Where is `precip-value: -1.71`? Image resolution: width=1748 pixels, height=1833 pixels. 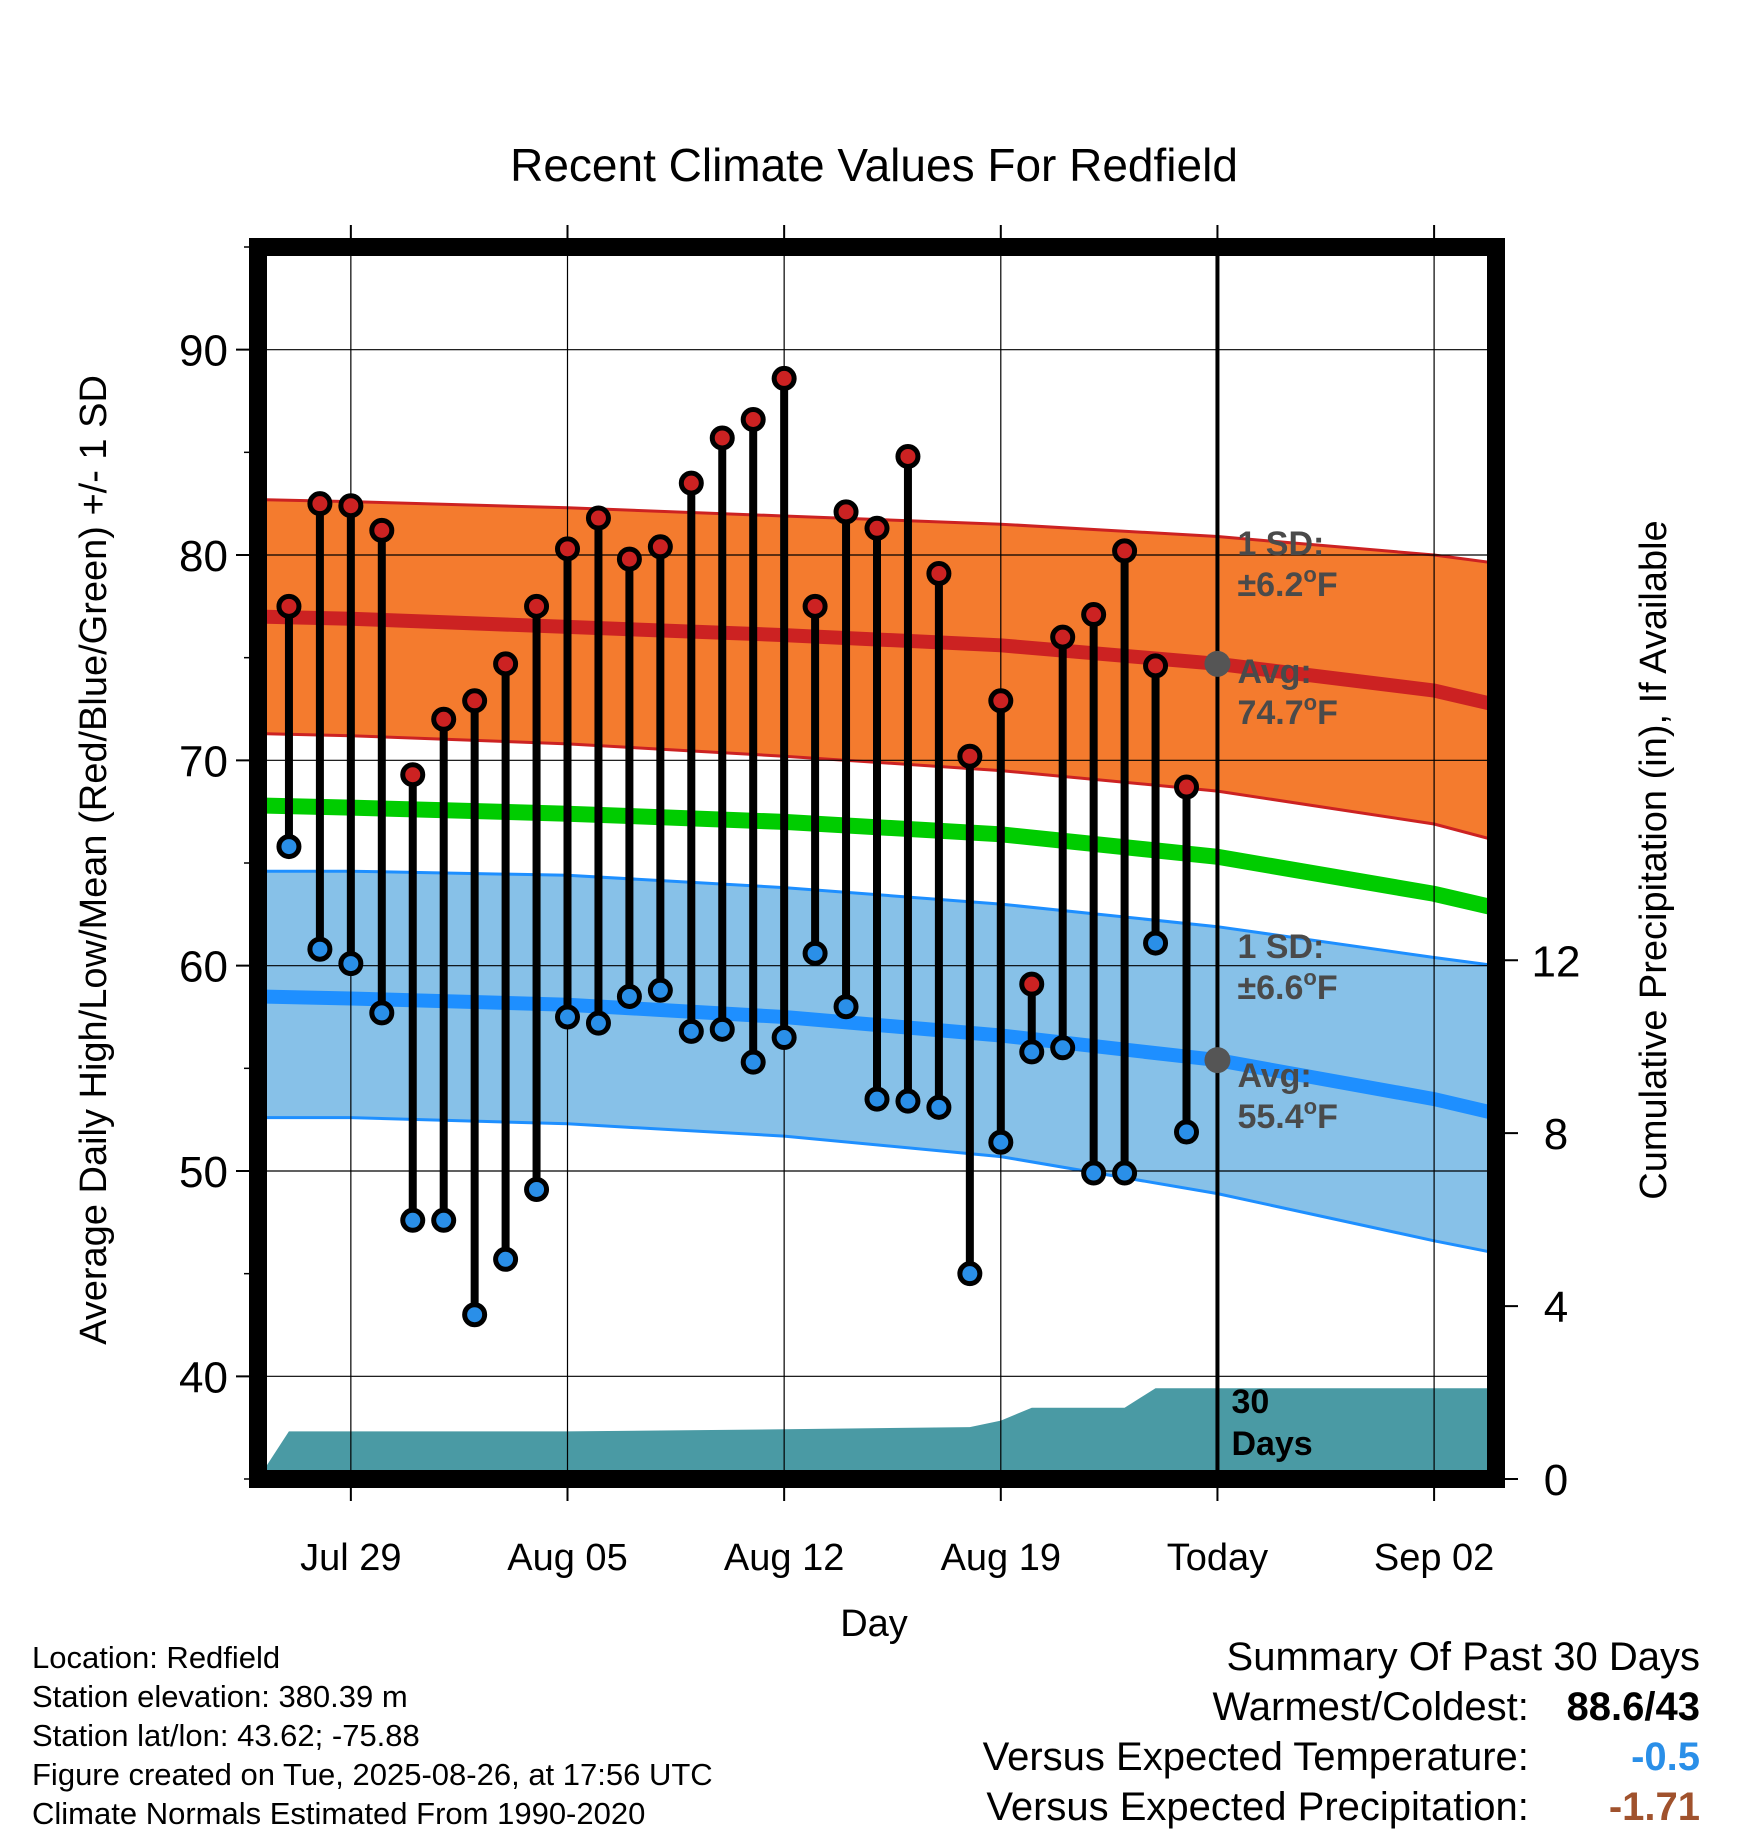 precip-value: -1.71 is located at coordinates (1654, 1807).